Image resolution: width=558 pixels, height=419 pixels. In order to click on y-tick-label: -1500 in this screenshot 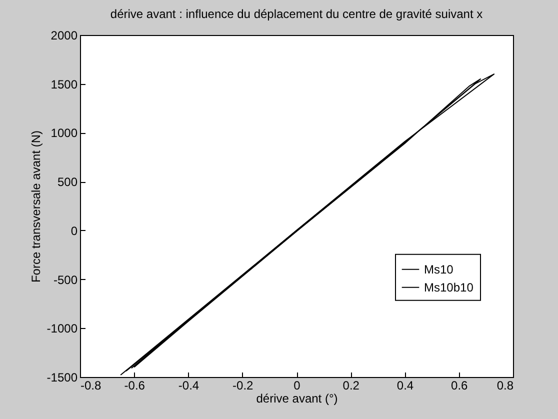, I will do `click(62, 377)`.